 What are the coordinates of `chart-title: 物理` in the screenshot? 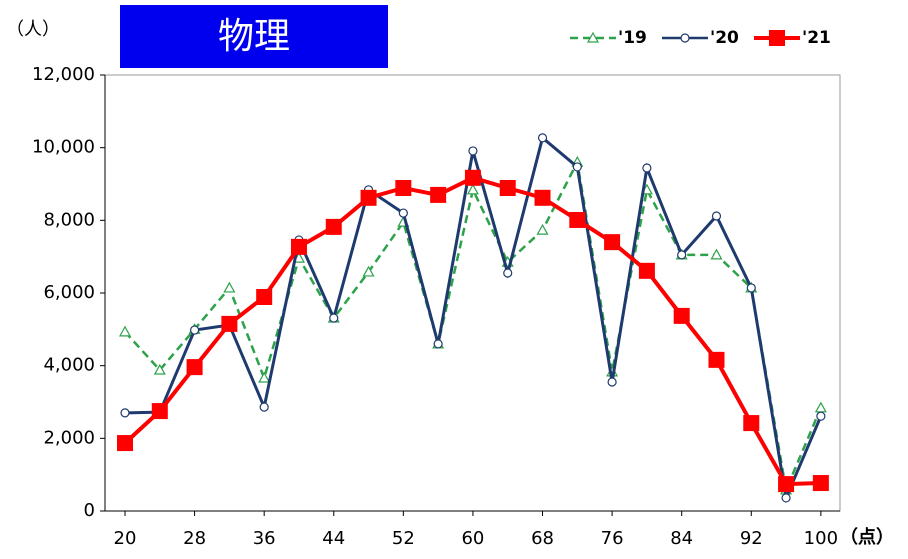 It's located at (254, 36).